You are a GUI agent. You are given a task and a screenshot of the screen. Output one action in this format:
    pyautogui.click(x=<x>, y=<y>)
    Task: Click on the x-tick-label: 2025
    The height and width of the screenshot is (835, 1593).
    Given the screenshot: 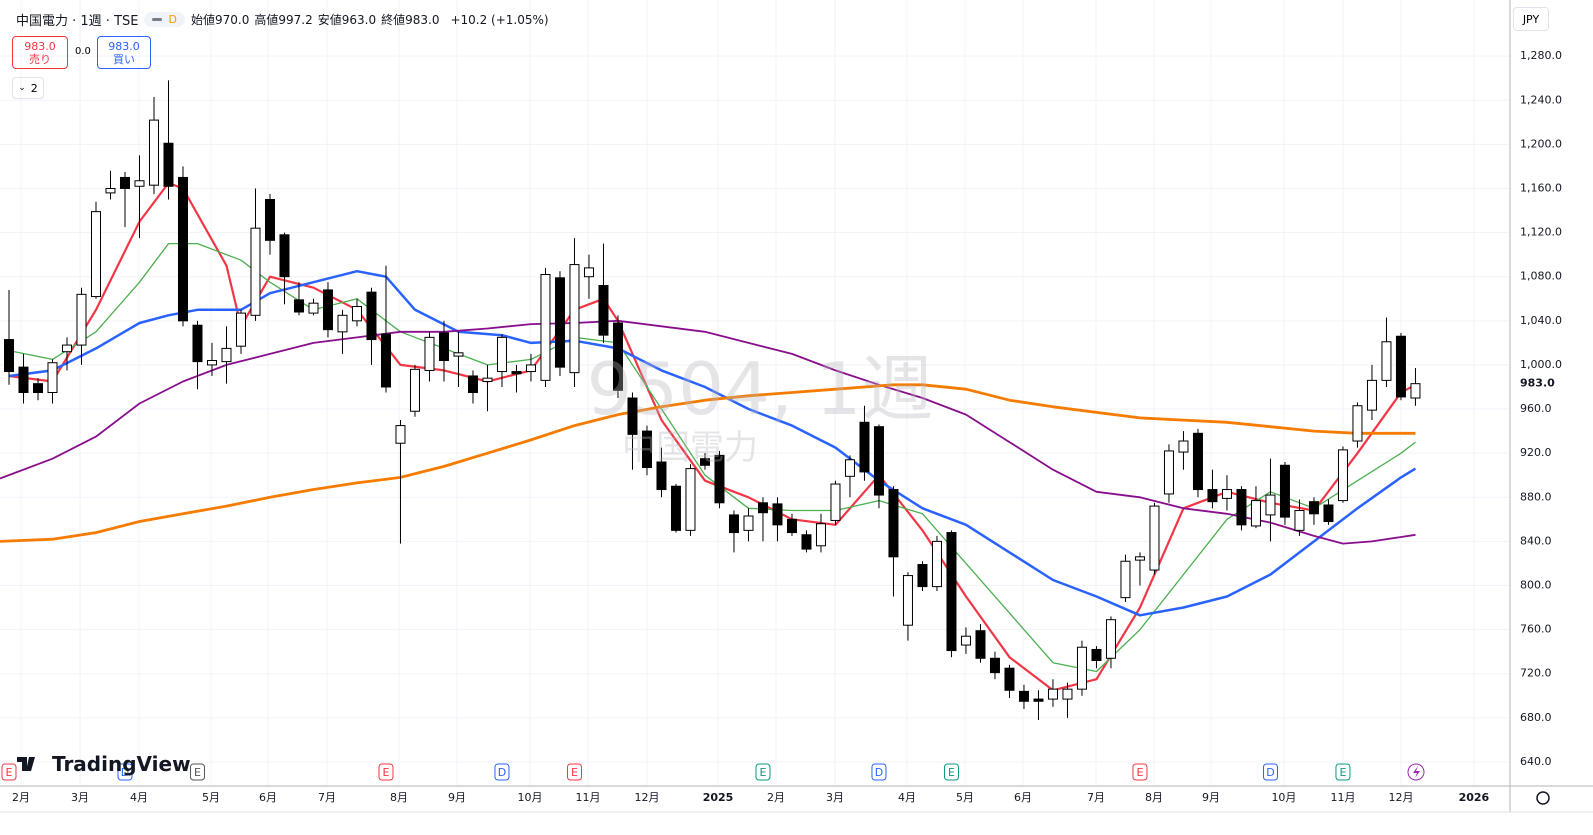 What is the action you would take?
    pyautogui.click(x=718, y=797)
    